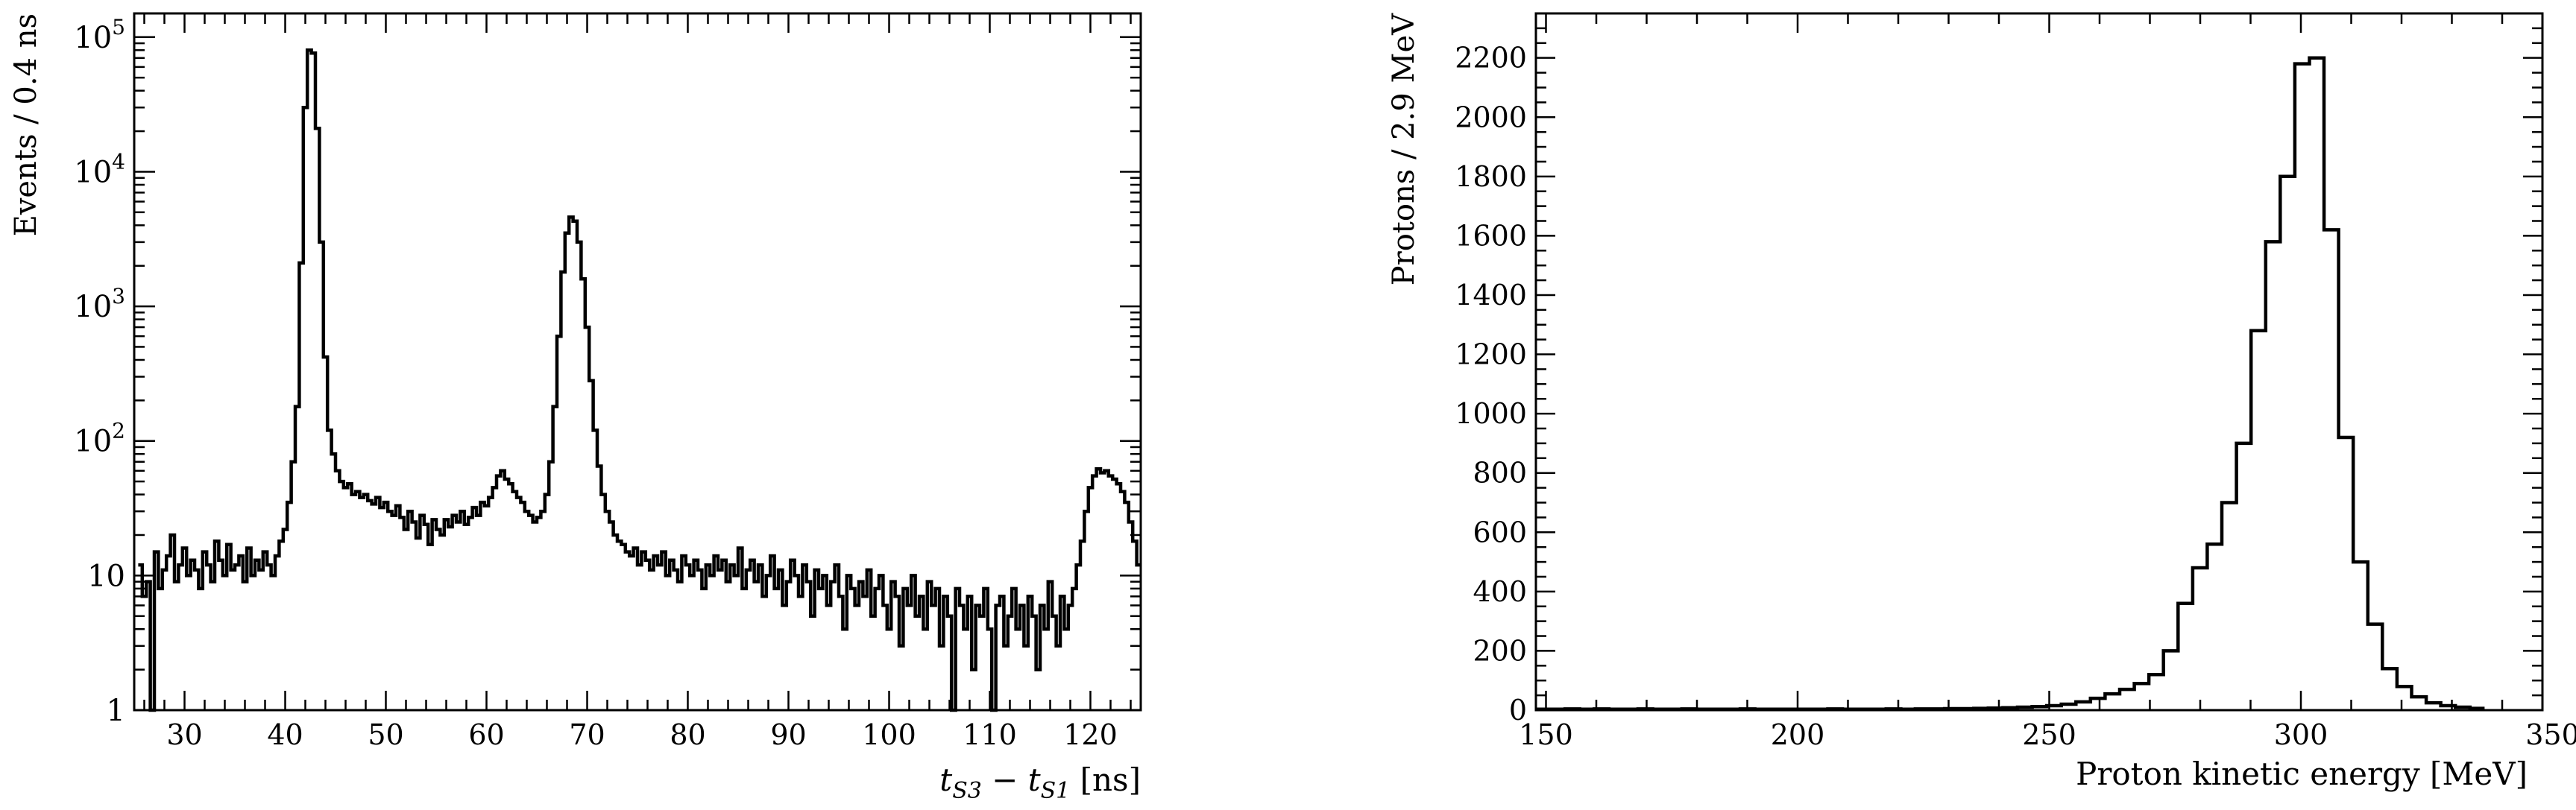 This screenshot has width=2576, height=810. I want to click on left-x-tick-label: 70, so click(587, 734).